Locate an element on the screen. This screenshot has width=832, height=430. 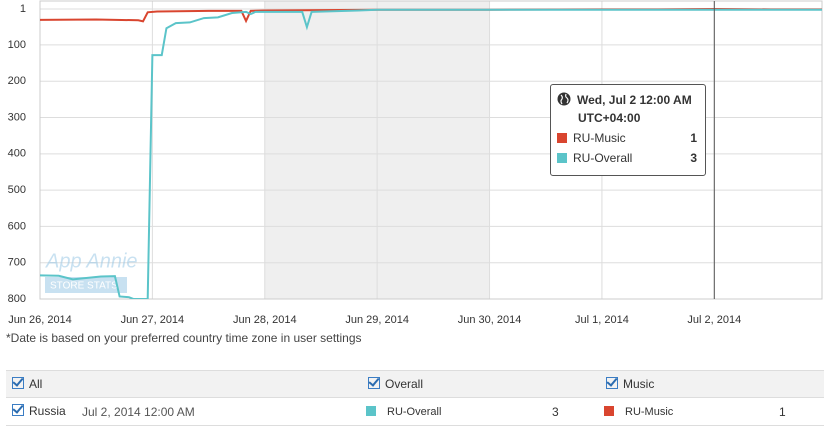
legend-name: RU-Overall is located at coordinates (414, 412).